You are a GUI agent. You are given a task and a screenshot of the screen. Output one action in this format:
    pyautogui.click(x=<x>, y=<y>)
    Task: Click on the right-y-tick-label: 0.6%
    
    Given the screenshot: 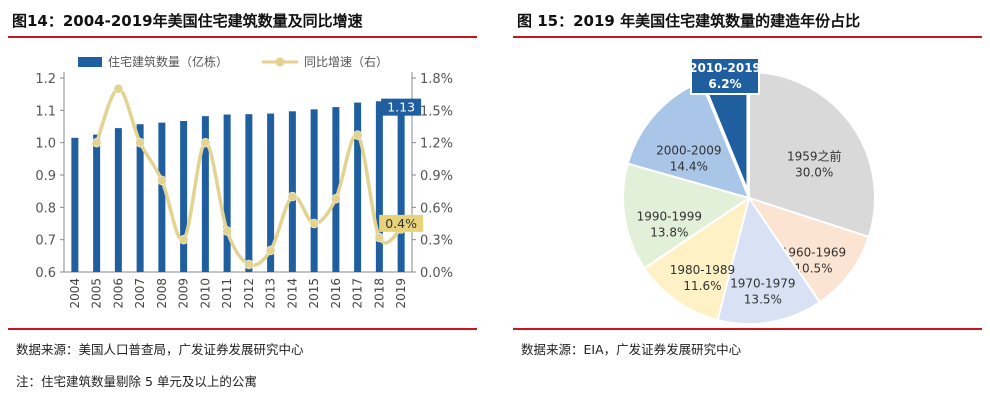 What is the action you would take?
    pyautogui.click(x=436, y=208)
    